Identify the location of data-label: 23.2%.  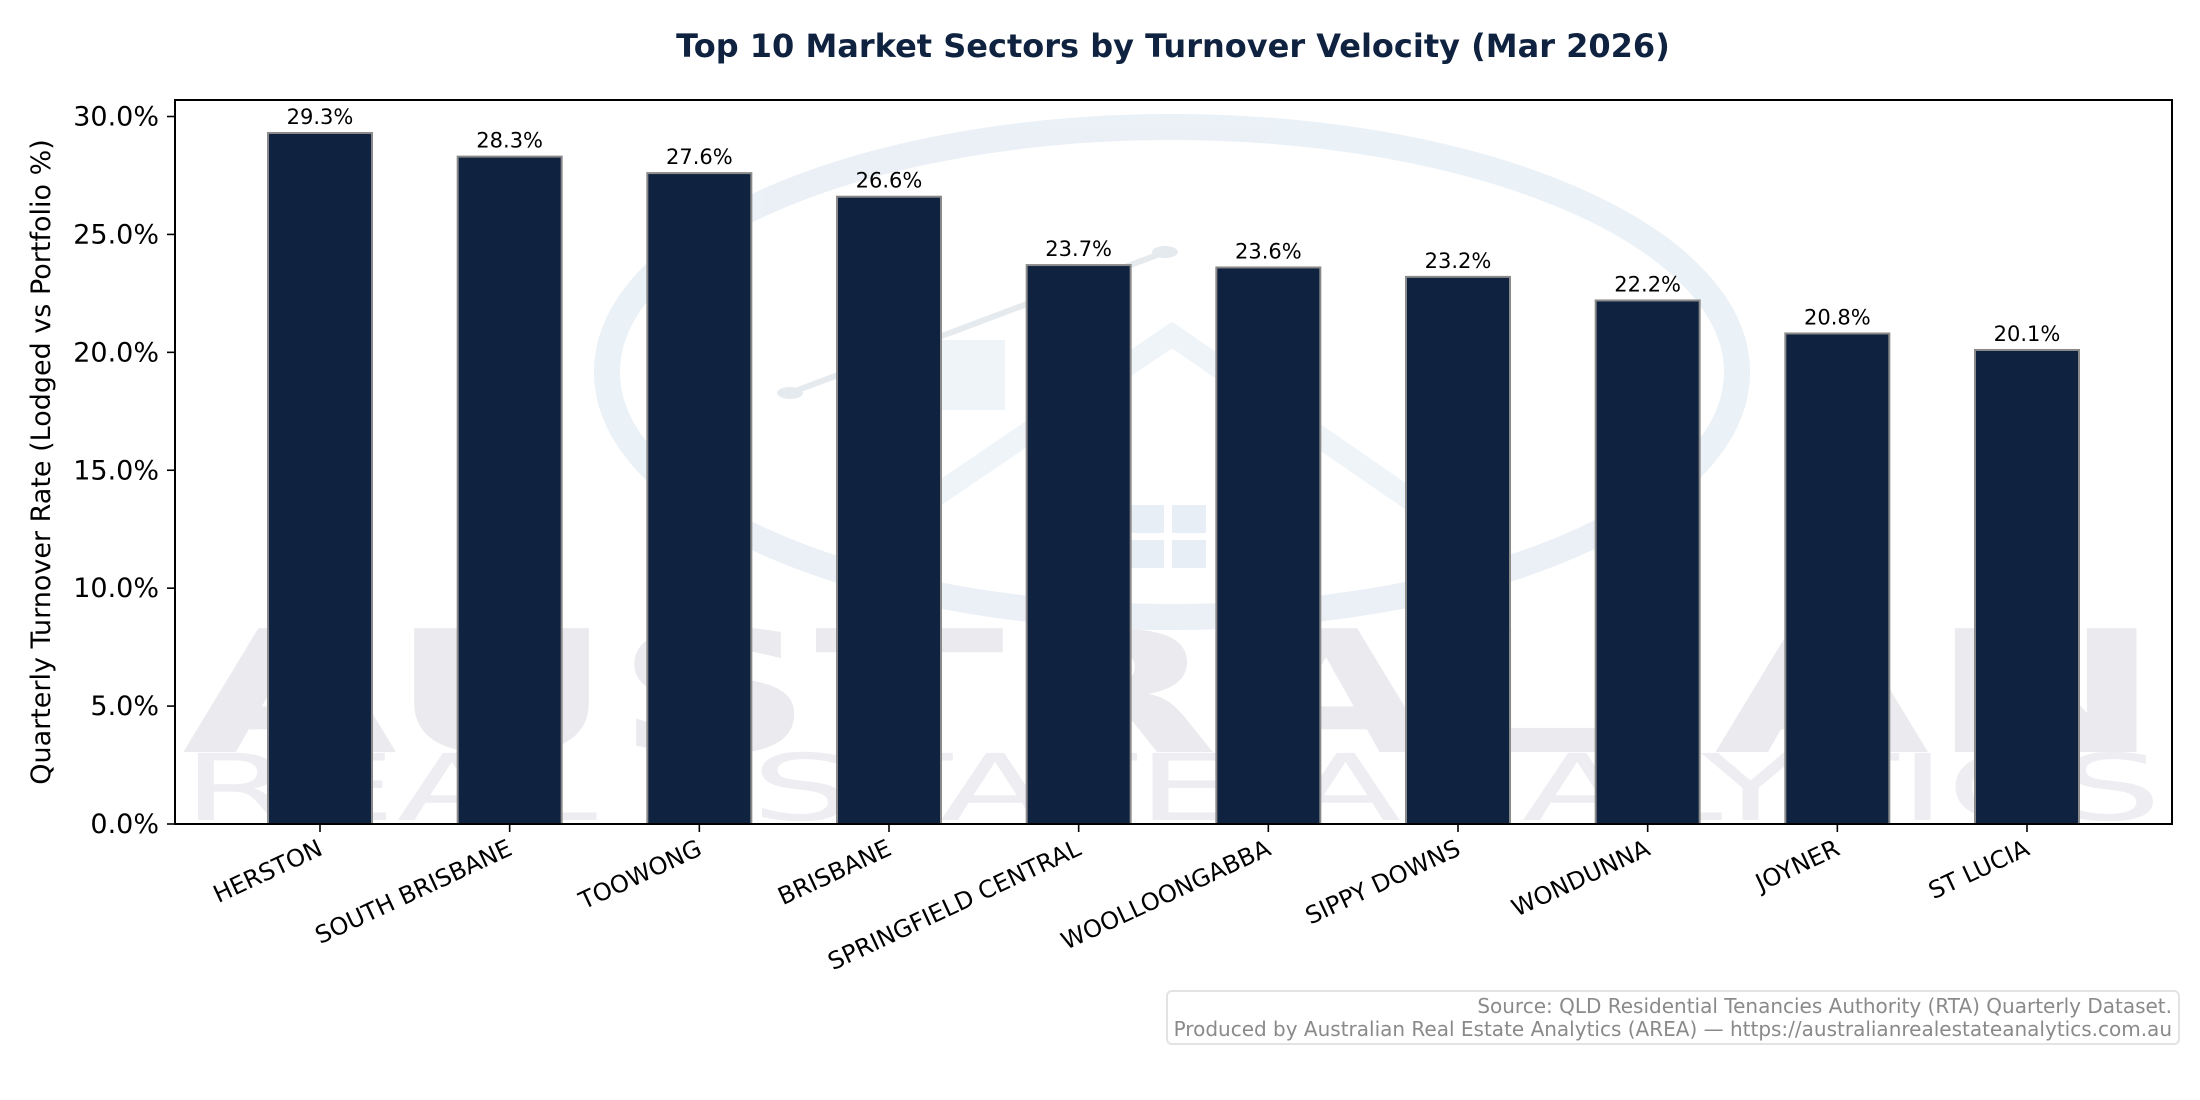
(1458, 261).